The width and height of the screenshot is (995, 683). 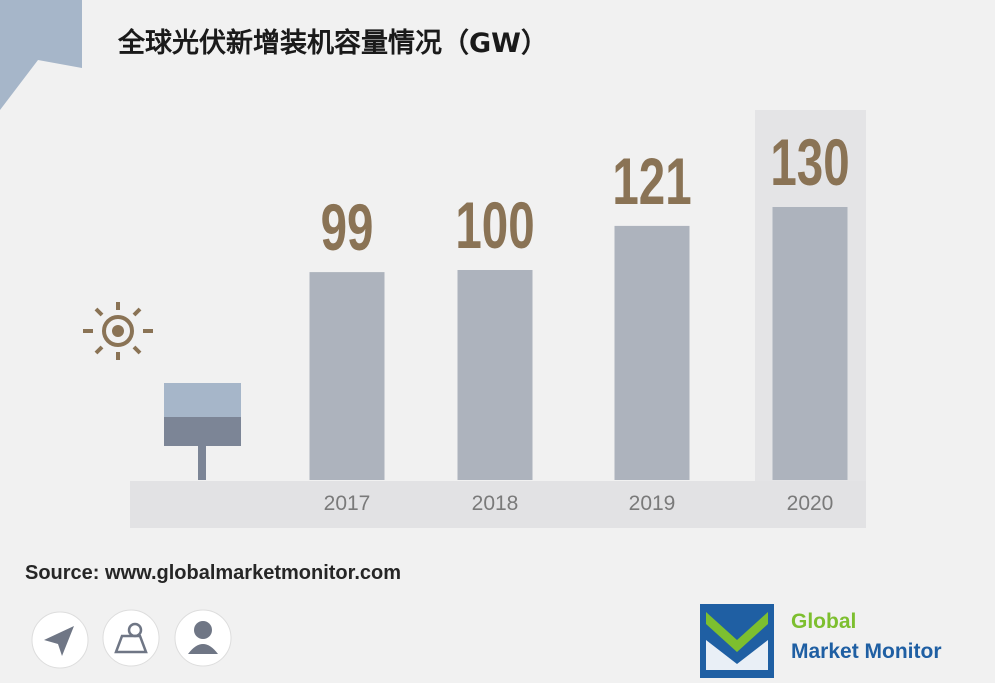 I want to click on map-button, so click(x=131, y=638).